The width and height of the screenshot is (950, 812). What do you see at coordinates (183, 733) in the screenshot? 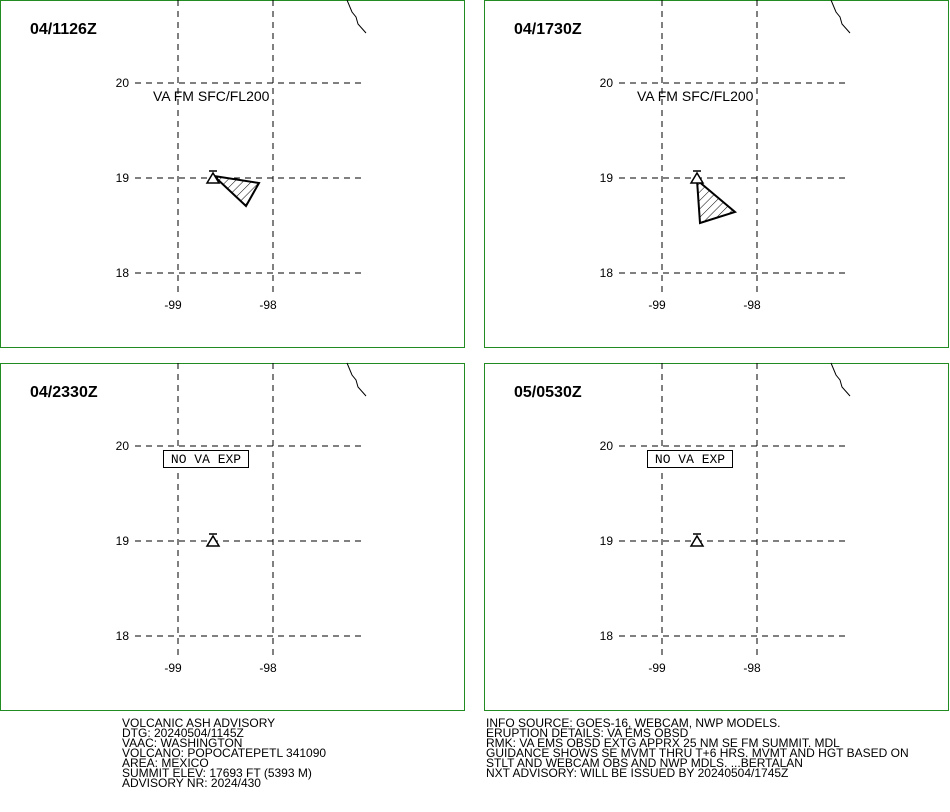
I see `advisory-line: DTG: 20240504/1145Z` at bounding box center [183, 733].